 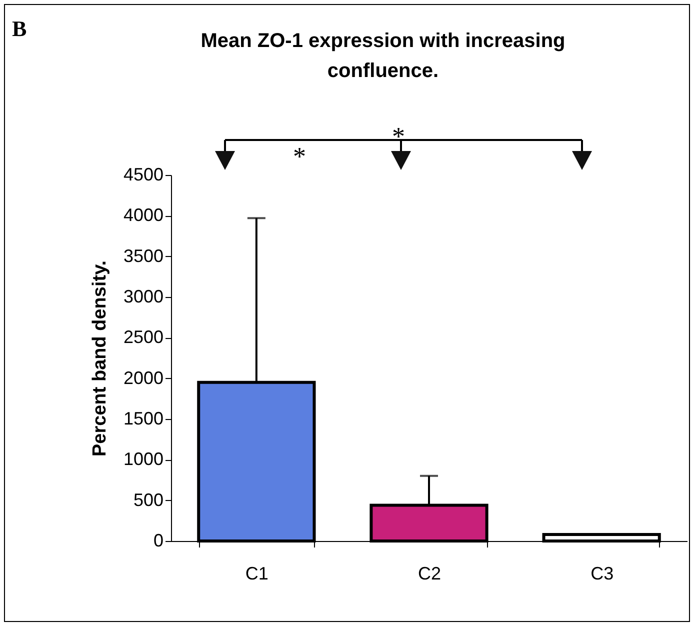 I want to click on y-tick-label: 3500, so click(x=143, y=256).